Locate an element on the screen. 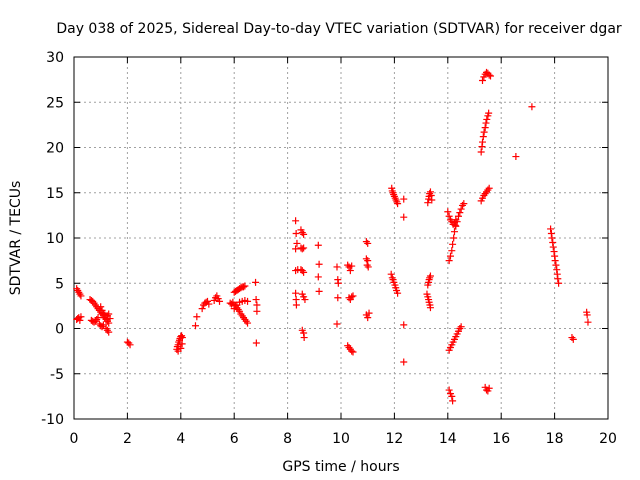 Image resolution: width=640 pixels, height=480 pixels. x-tick-label: 18 is located at coordinates (555, 439).